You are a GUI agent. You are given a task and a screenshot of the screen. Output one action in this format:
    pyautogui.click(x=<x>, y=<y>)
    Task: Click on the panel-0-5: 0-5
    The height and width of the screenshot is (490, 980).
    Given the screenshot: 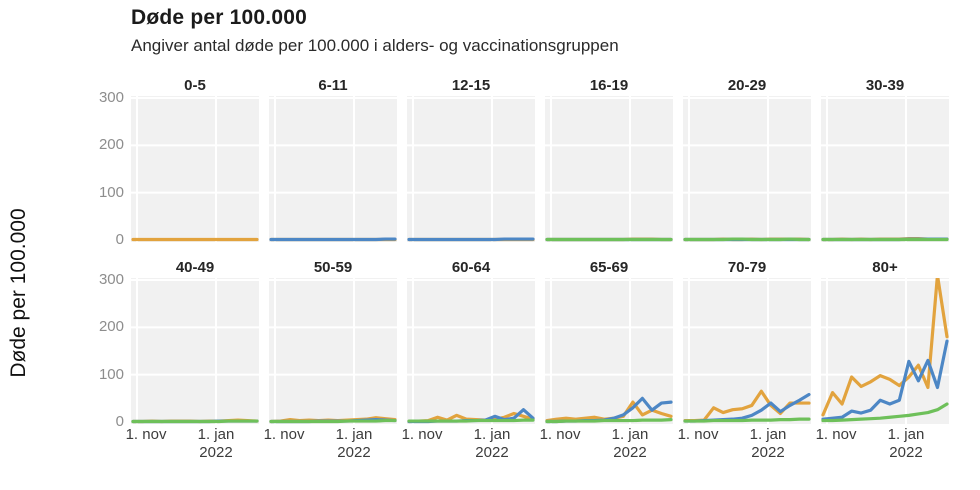 What is the action you would take?
    pyautogui.click(x=195, y=160)
    